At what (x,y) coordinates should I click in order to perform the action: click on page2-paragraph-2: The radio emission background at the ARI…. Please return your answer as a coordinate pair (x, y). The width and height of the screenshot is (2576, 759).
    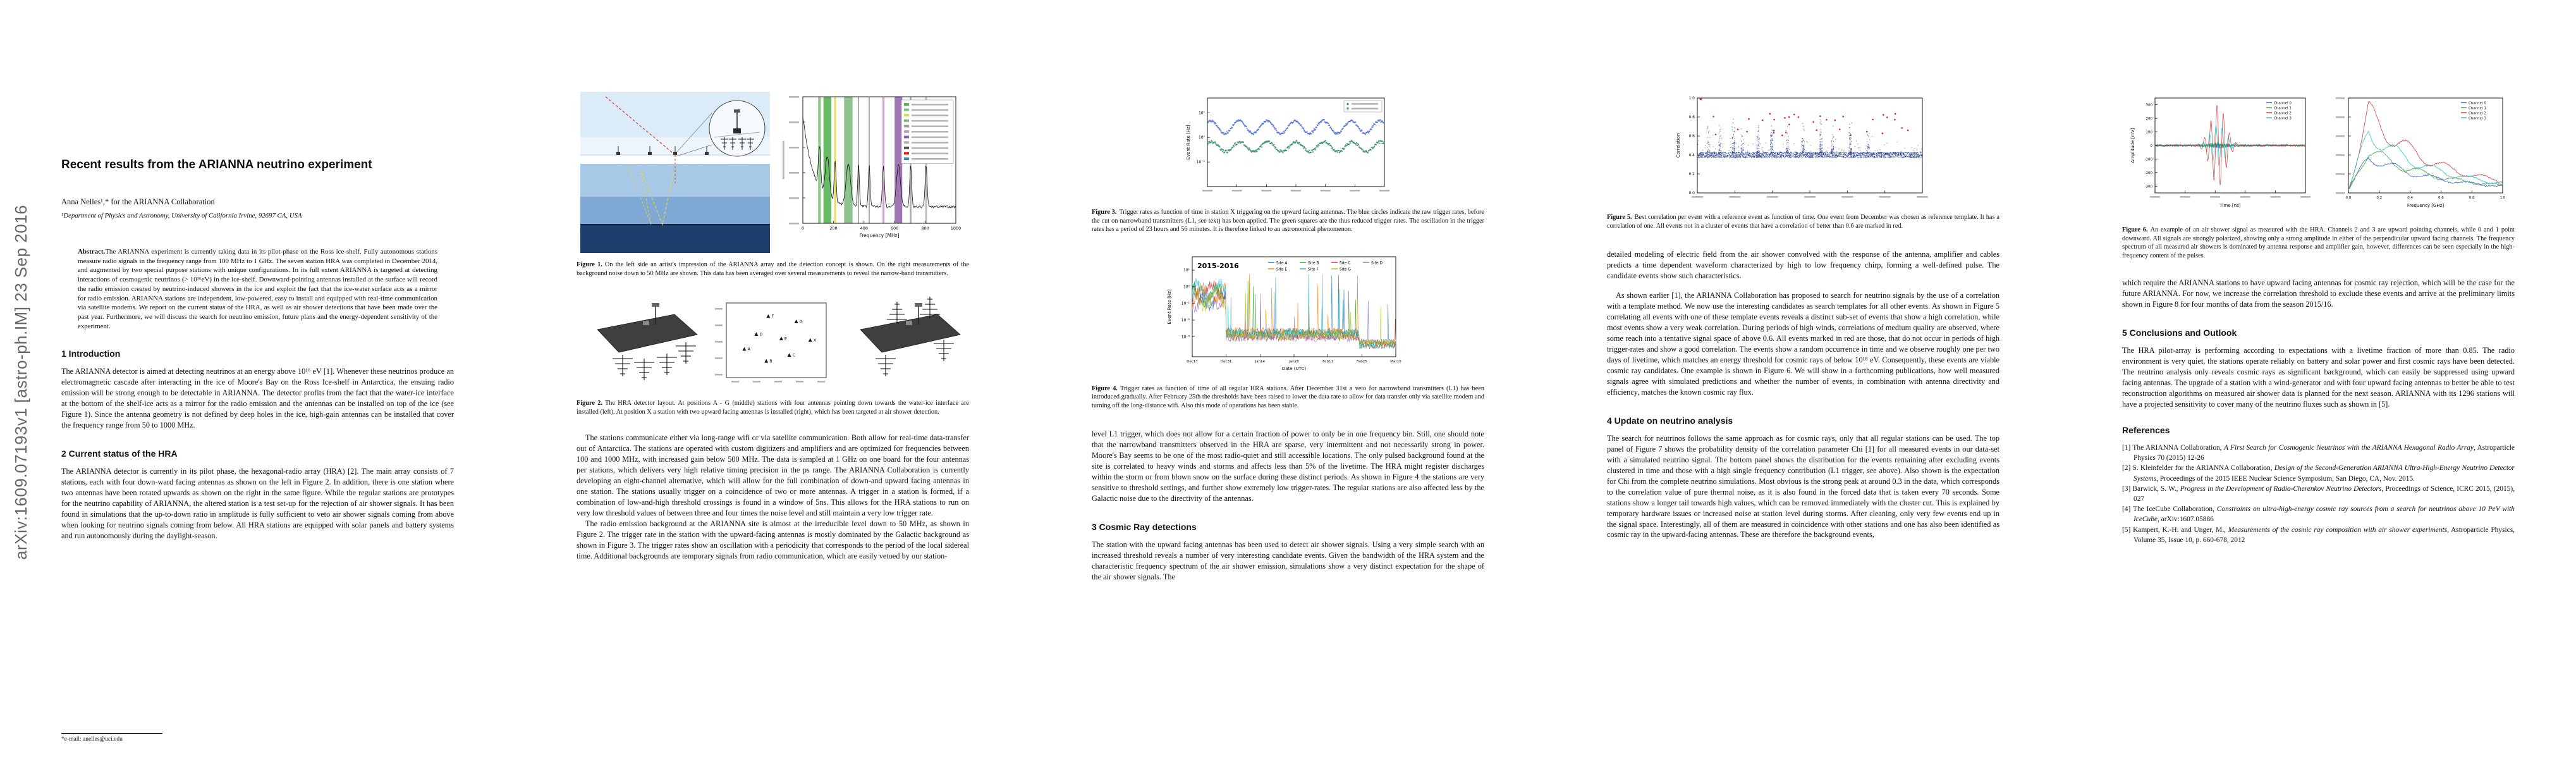
    Looking at the image, I should click on (773, 539).